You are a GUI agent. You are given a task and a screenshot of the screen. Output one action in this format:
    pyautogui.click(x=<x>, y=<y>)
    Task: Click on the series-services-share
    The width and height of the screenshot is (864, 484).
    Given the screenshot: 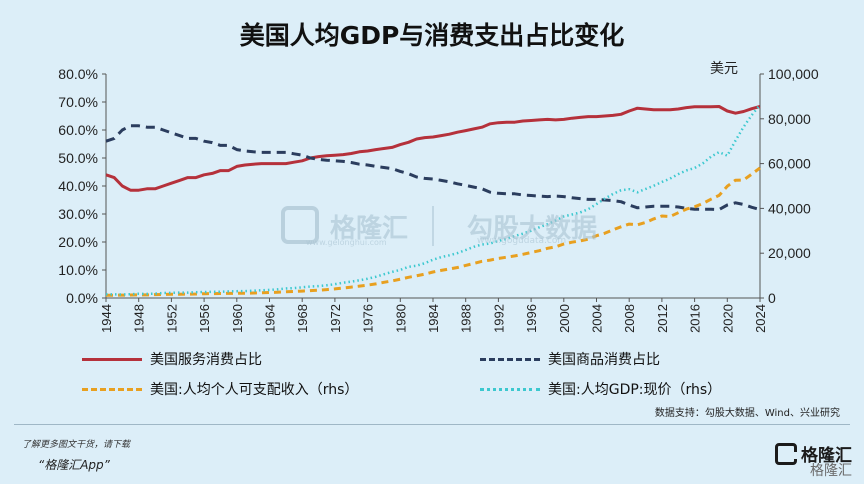 What is the action you would take?
    pyautogui.click(x=433, y=148)
    